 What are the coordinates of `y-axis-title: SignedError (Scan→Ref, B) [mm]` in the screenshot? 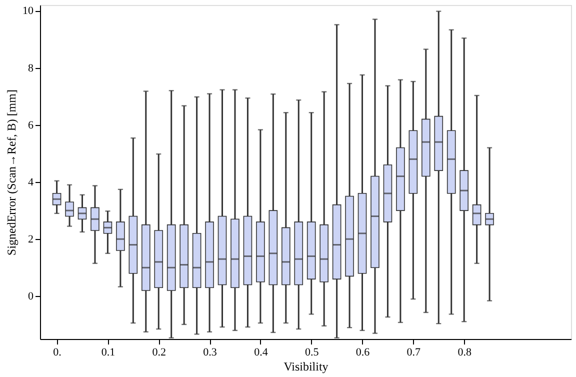 It's located at (11, 173).